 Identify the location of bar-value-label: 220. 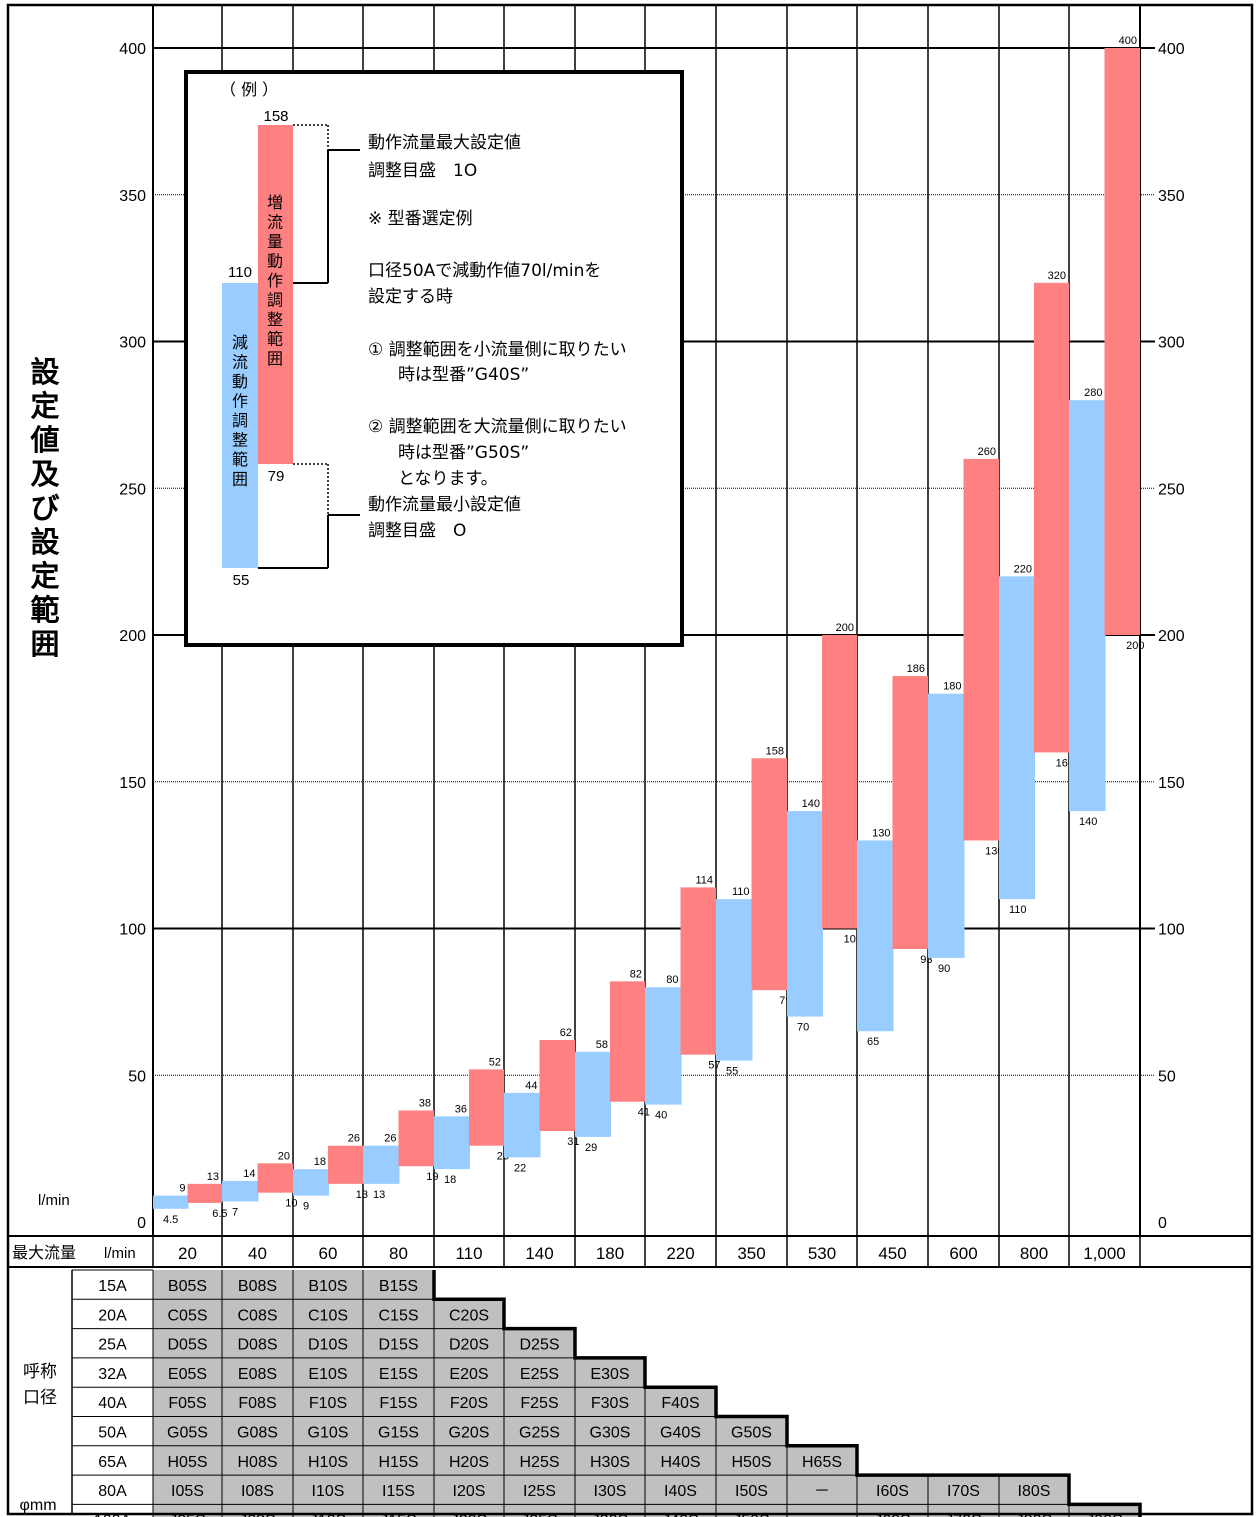
(1023, 569).